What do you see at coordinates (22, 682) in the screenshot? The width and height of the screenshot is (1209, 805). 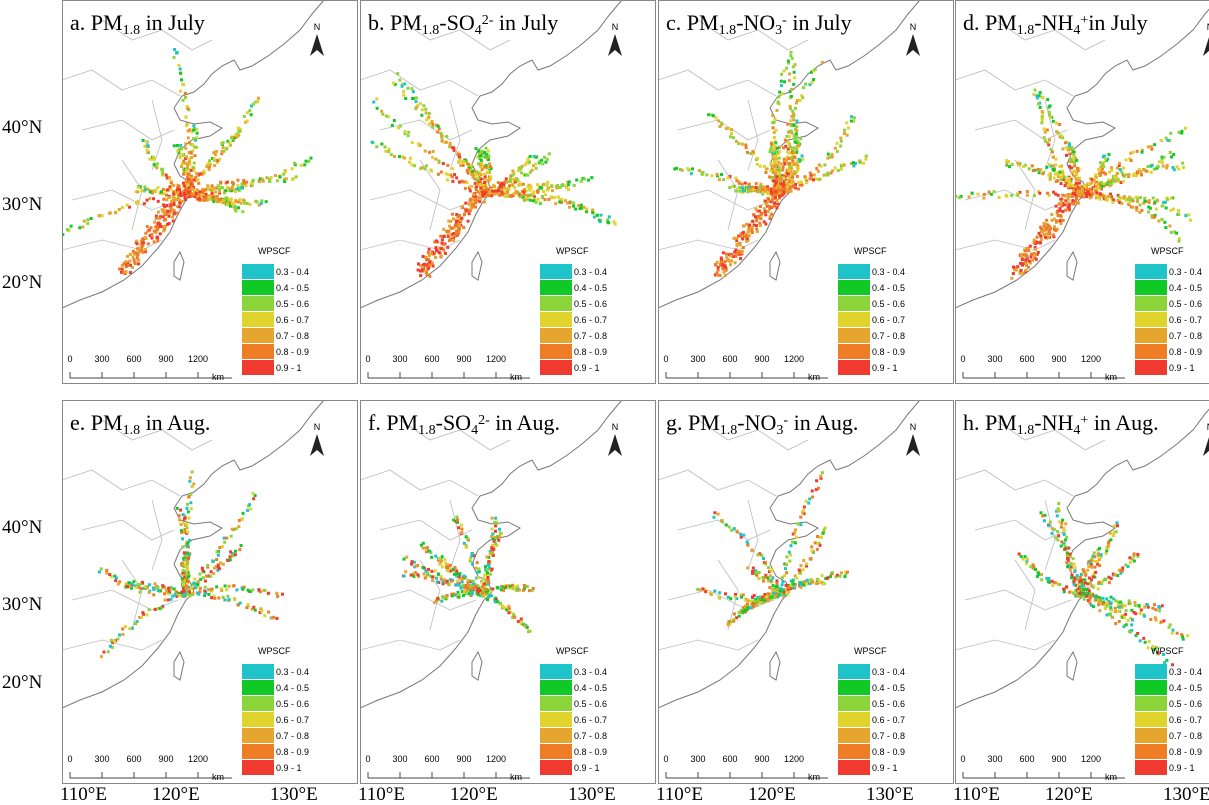 I see `lat-label: 20°N` at bounding box center [22, 682].